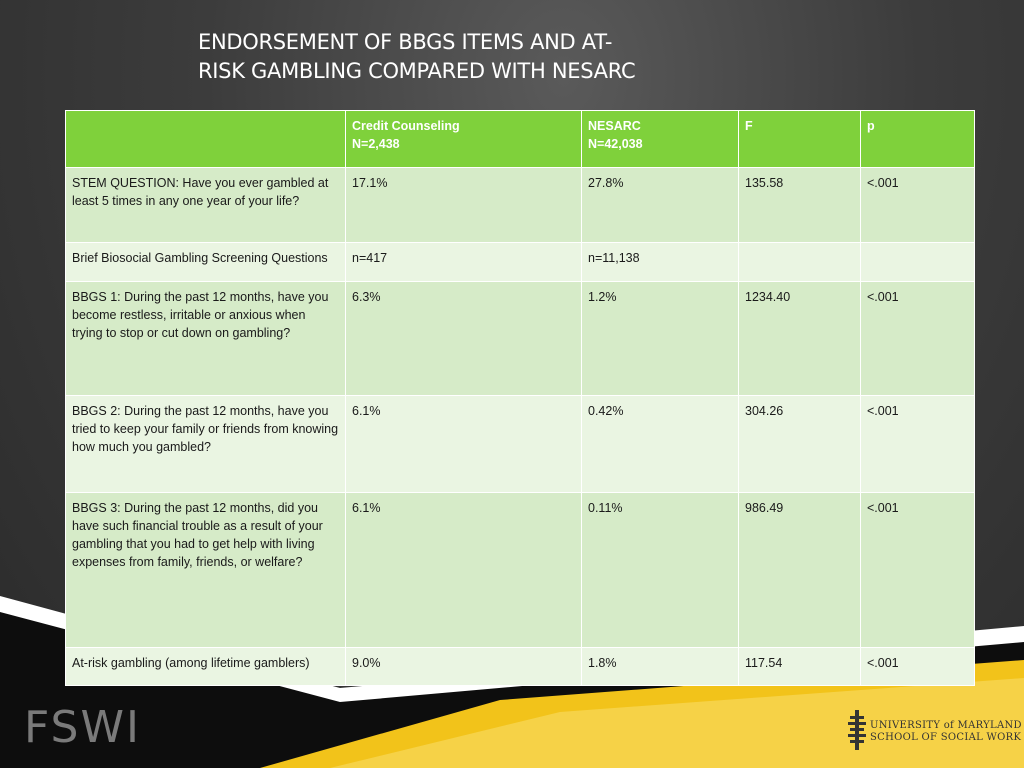 The height and width of the screenshot is (768, 1024). Describe the element at coordinates (799, 569) in the screenshot. I see `cell-f: 986.49` at that location.